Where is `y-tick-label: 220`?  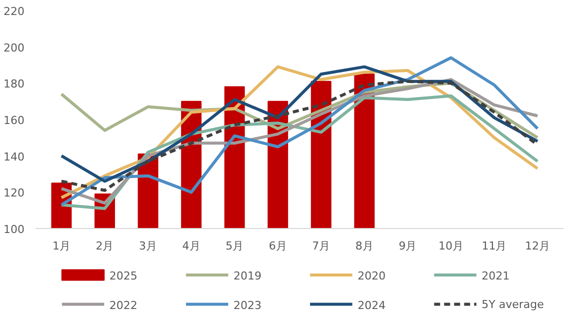
y-tick-label: 220 is located at coordinates (14, 11).